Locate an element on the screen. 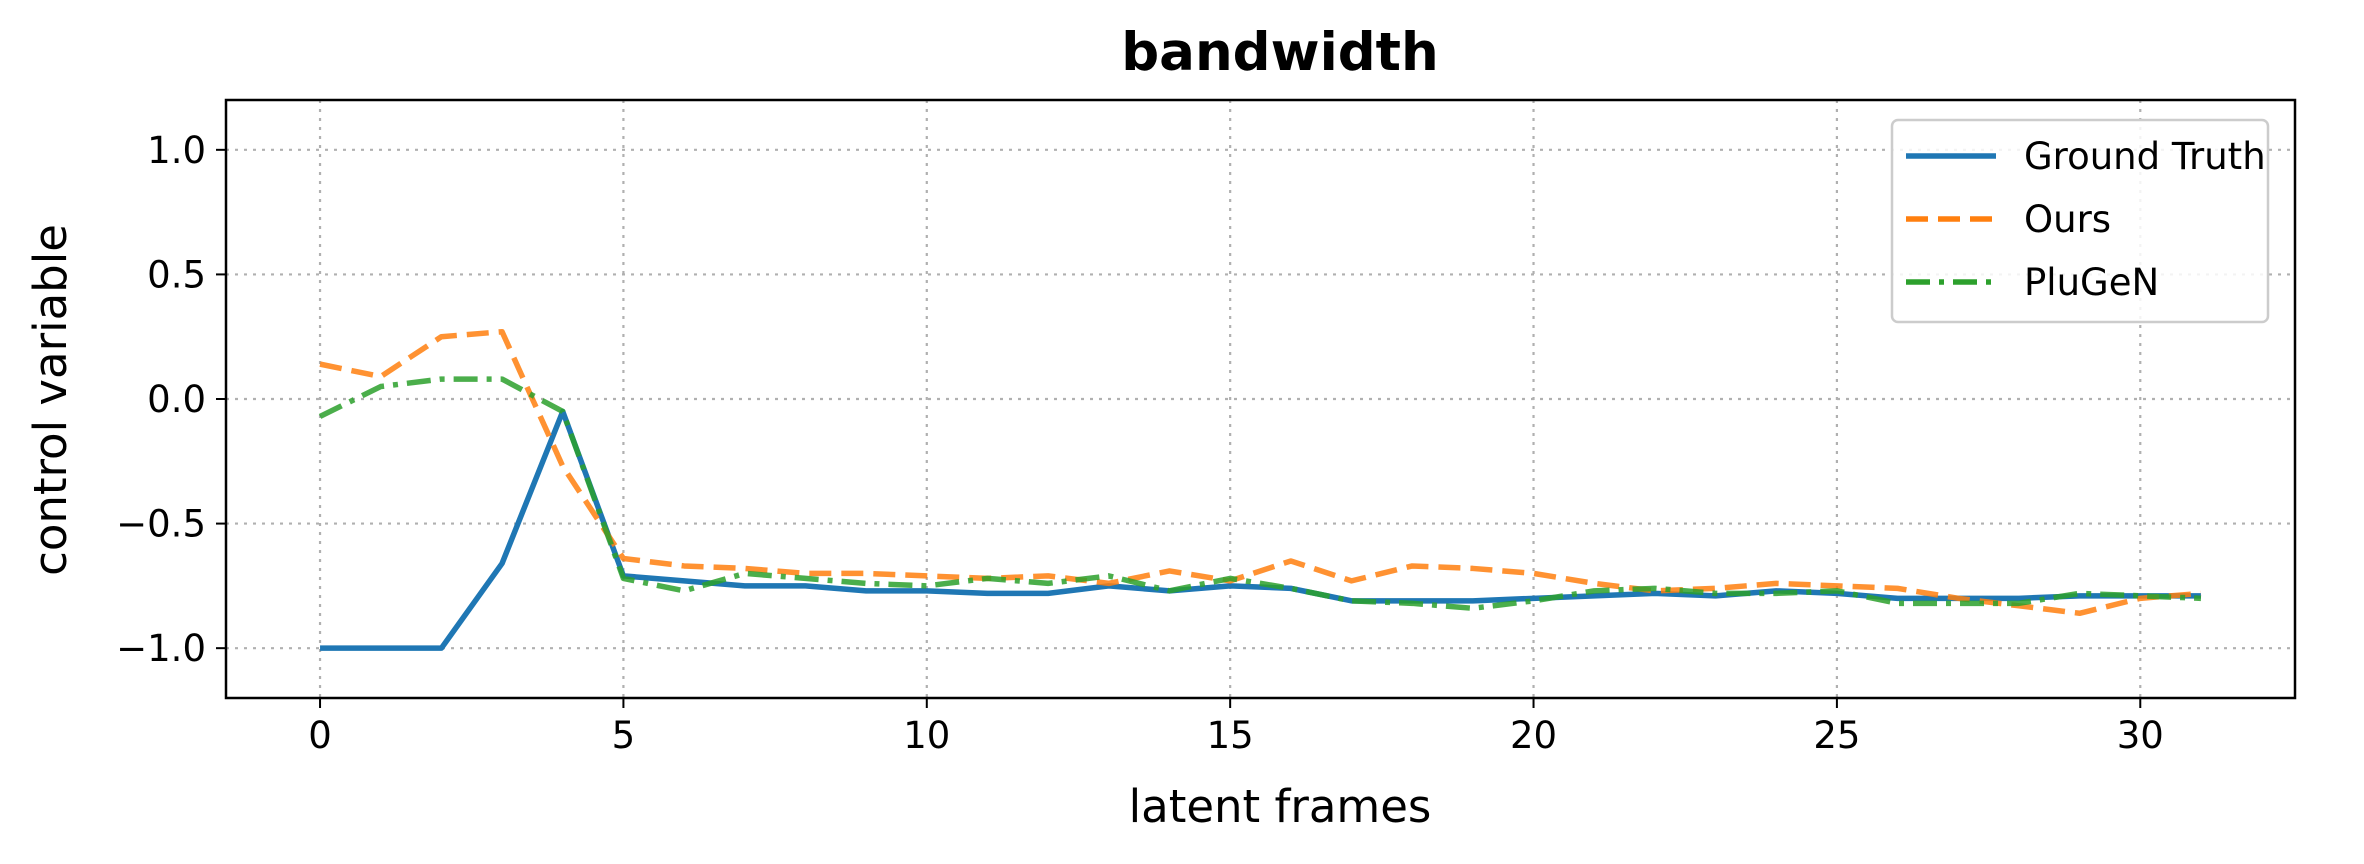  x-tick-label: 5 is located at coordinates (624, 735).